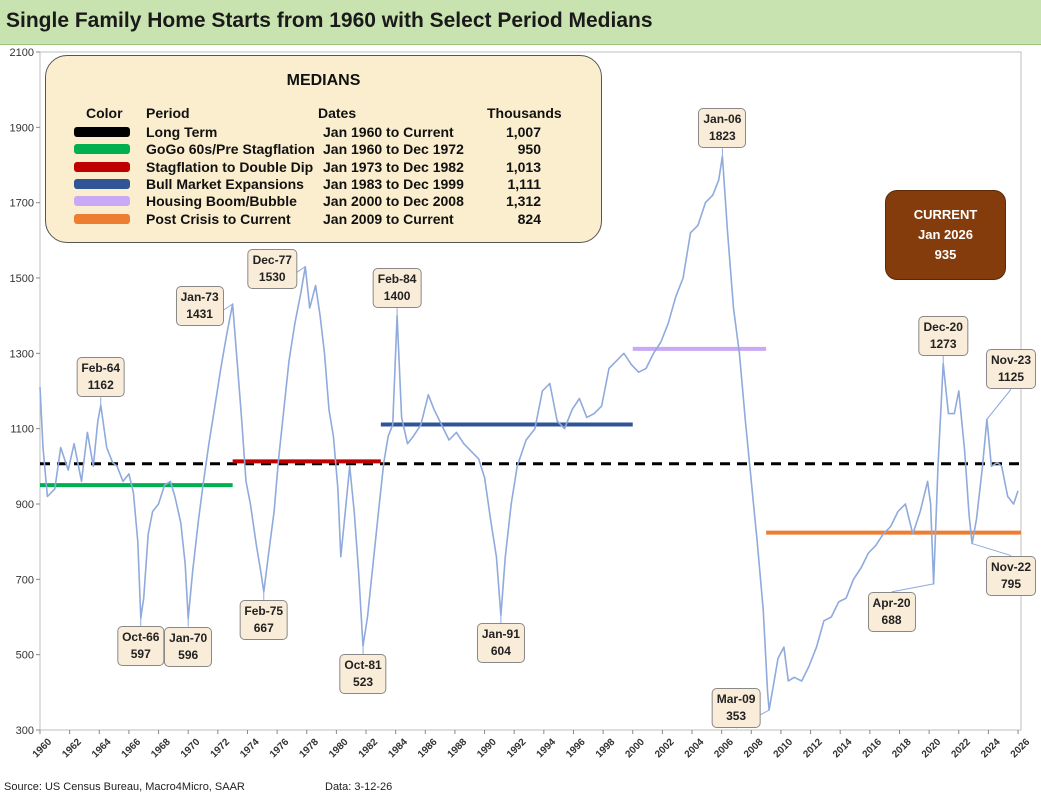  I want to click on legend-header-thousands: Thousands, so click(524, 113).